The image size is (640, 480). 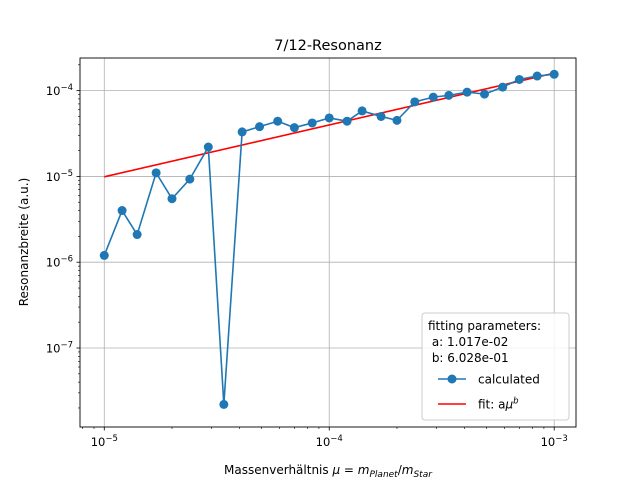 I want to click on y-tick-label: 10⁻⁴, so click(x=59, y=90).